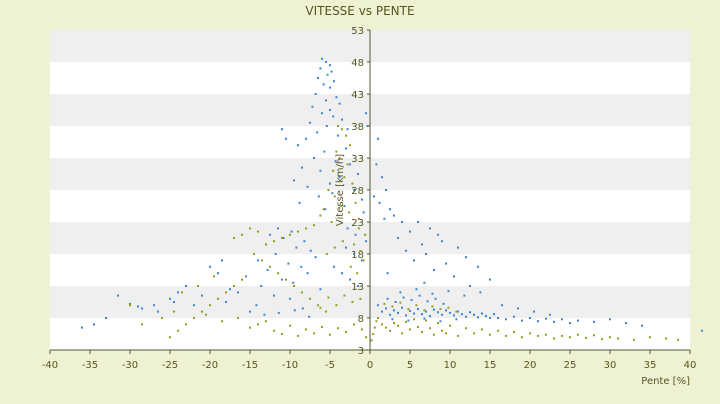 The image size is (720, 404). Describe the element at coordinates (50, 365) in the screenshot. I see `x-tick-label: -40` at that location.